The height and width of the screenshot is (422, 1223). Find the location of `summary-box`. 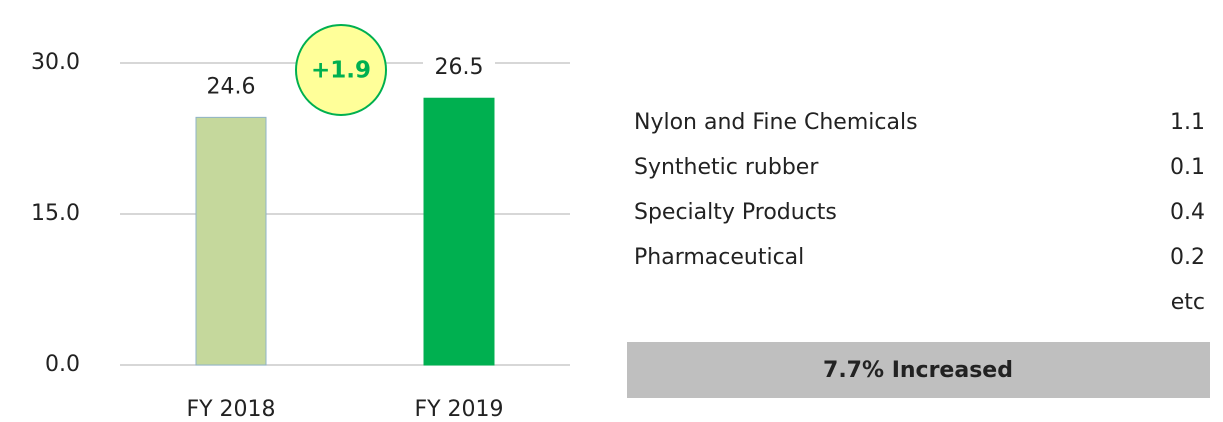

summary-box is located at coordinates (918, 370).